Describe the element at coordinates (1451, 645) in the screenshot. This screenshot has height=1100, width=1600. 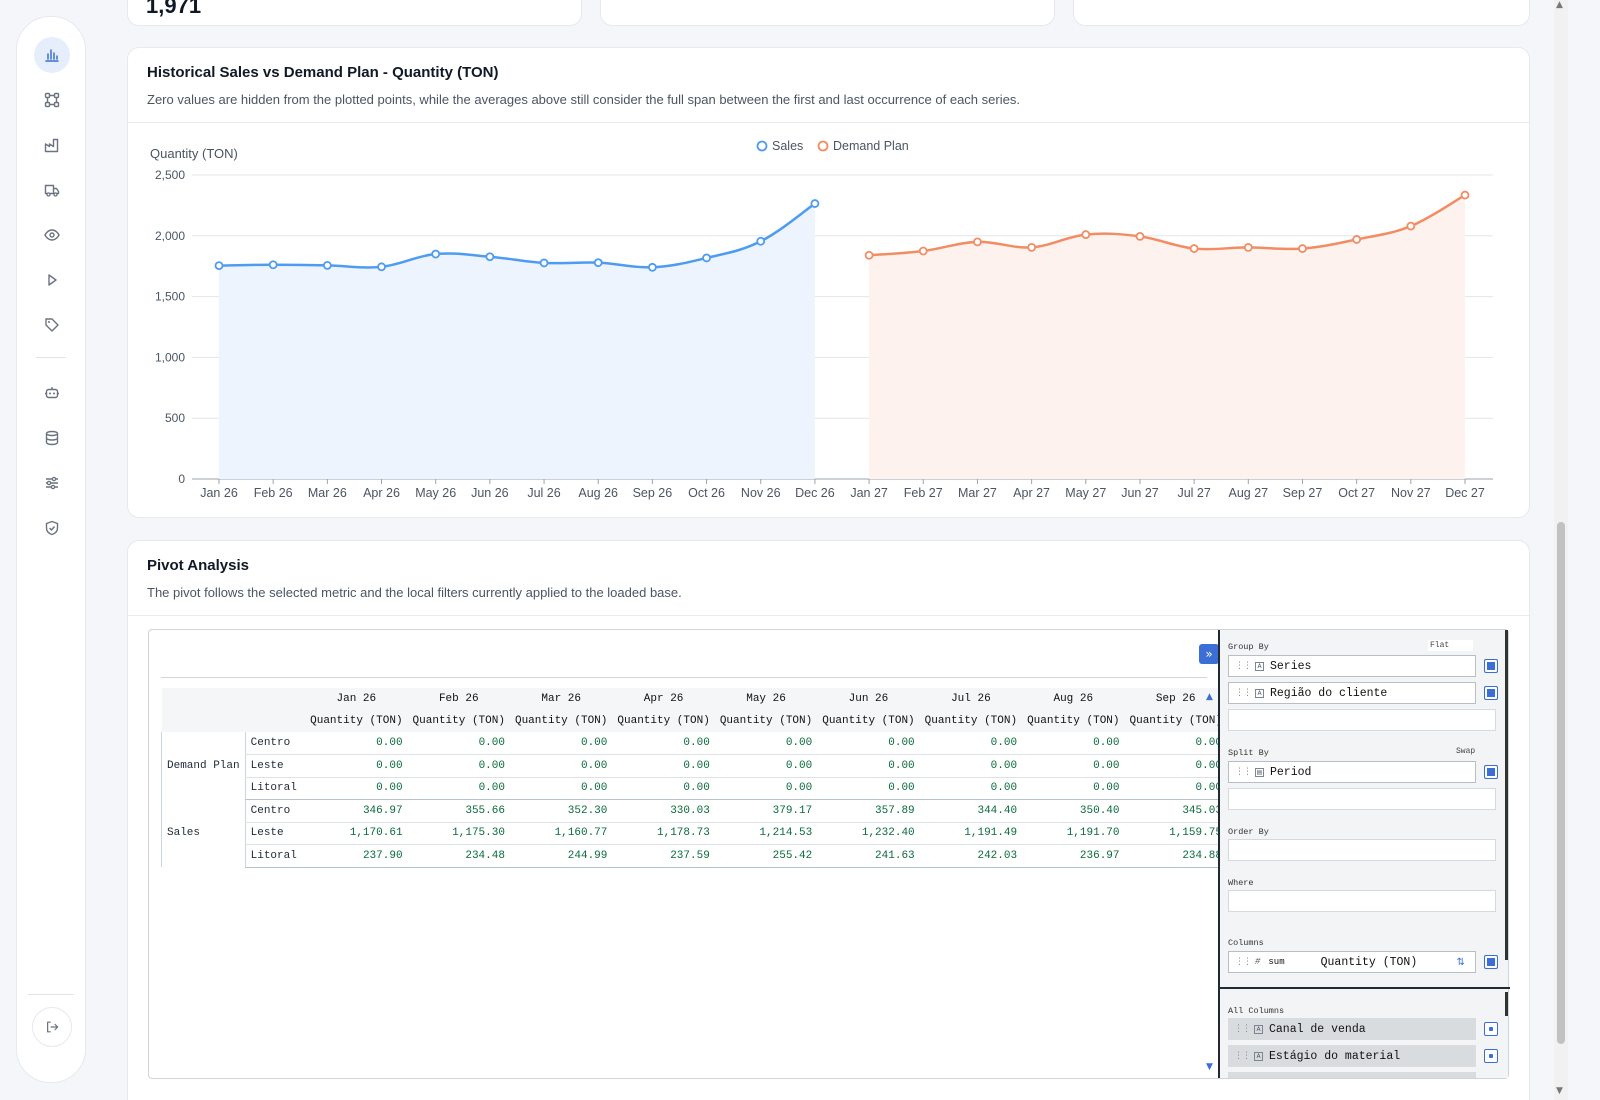
I see `flat-toggle: Flat` at that location.